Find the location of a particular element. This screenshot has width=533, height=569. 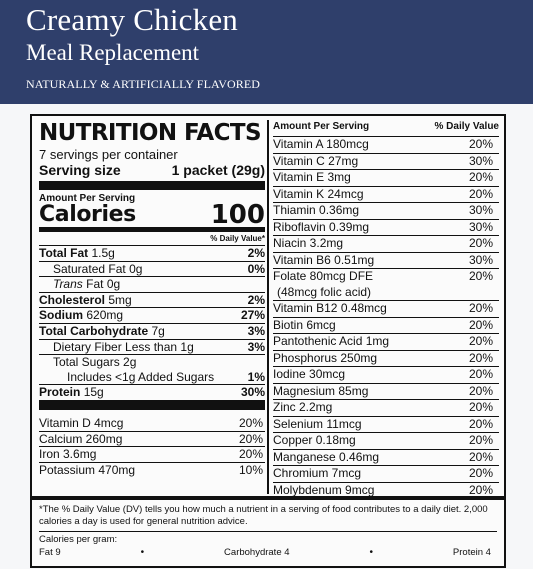

micronutrient-row: Vitamin A 180mcg 20% is located at coordinates (386, 145).